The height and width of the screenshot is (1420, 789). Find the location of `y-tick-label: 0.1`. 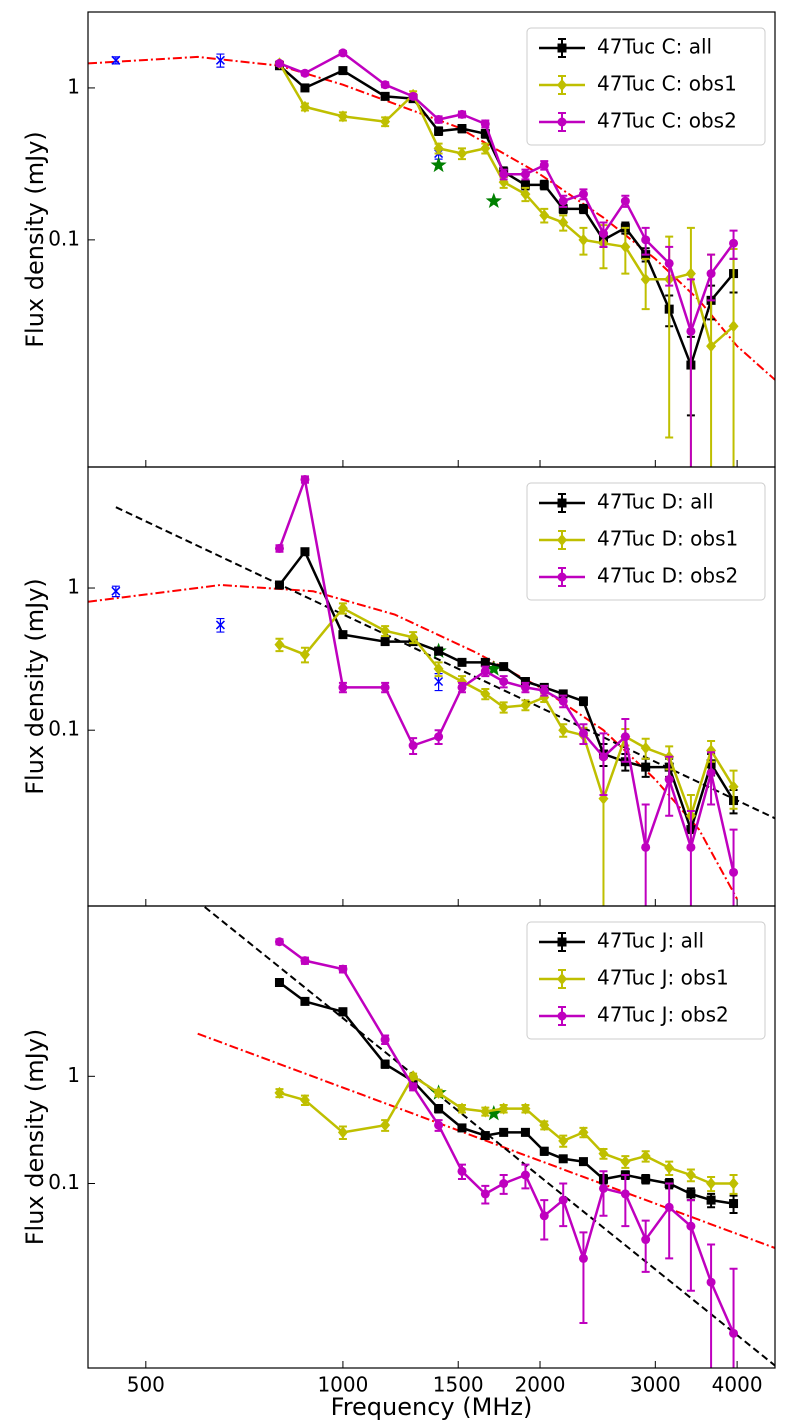

y-tick-label: 0.1 is located at coordinates (64, 729).